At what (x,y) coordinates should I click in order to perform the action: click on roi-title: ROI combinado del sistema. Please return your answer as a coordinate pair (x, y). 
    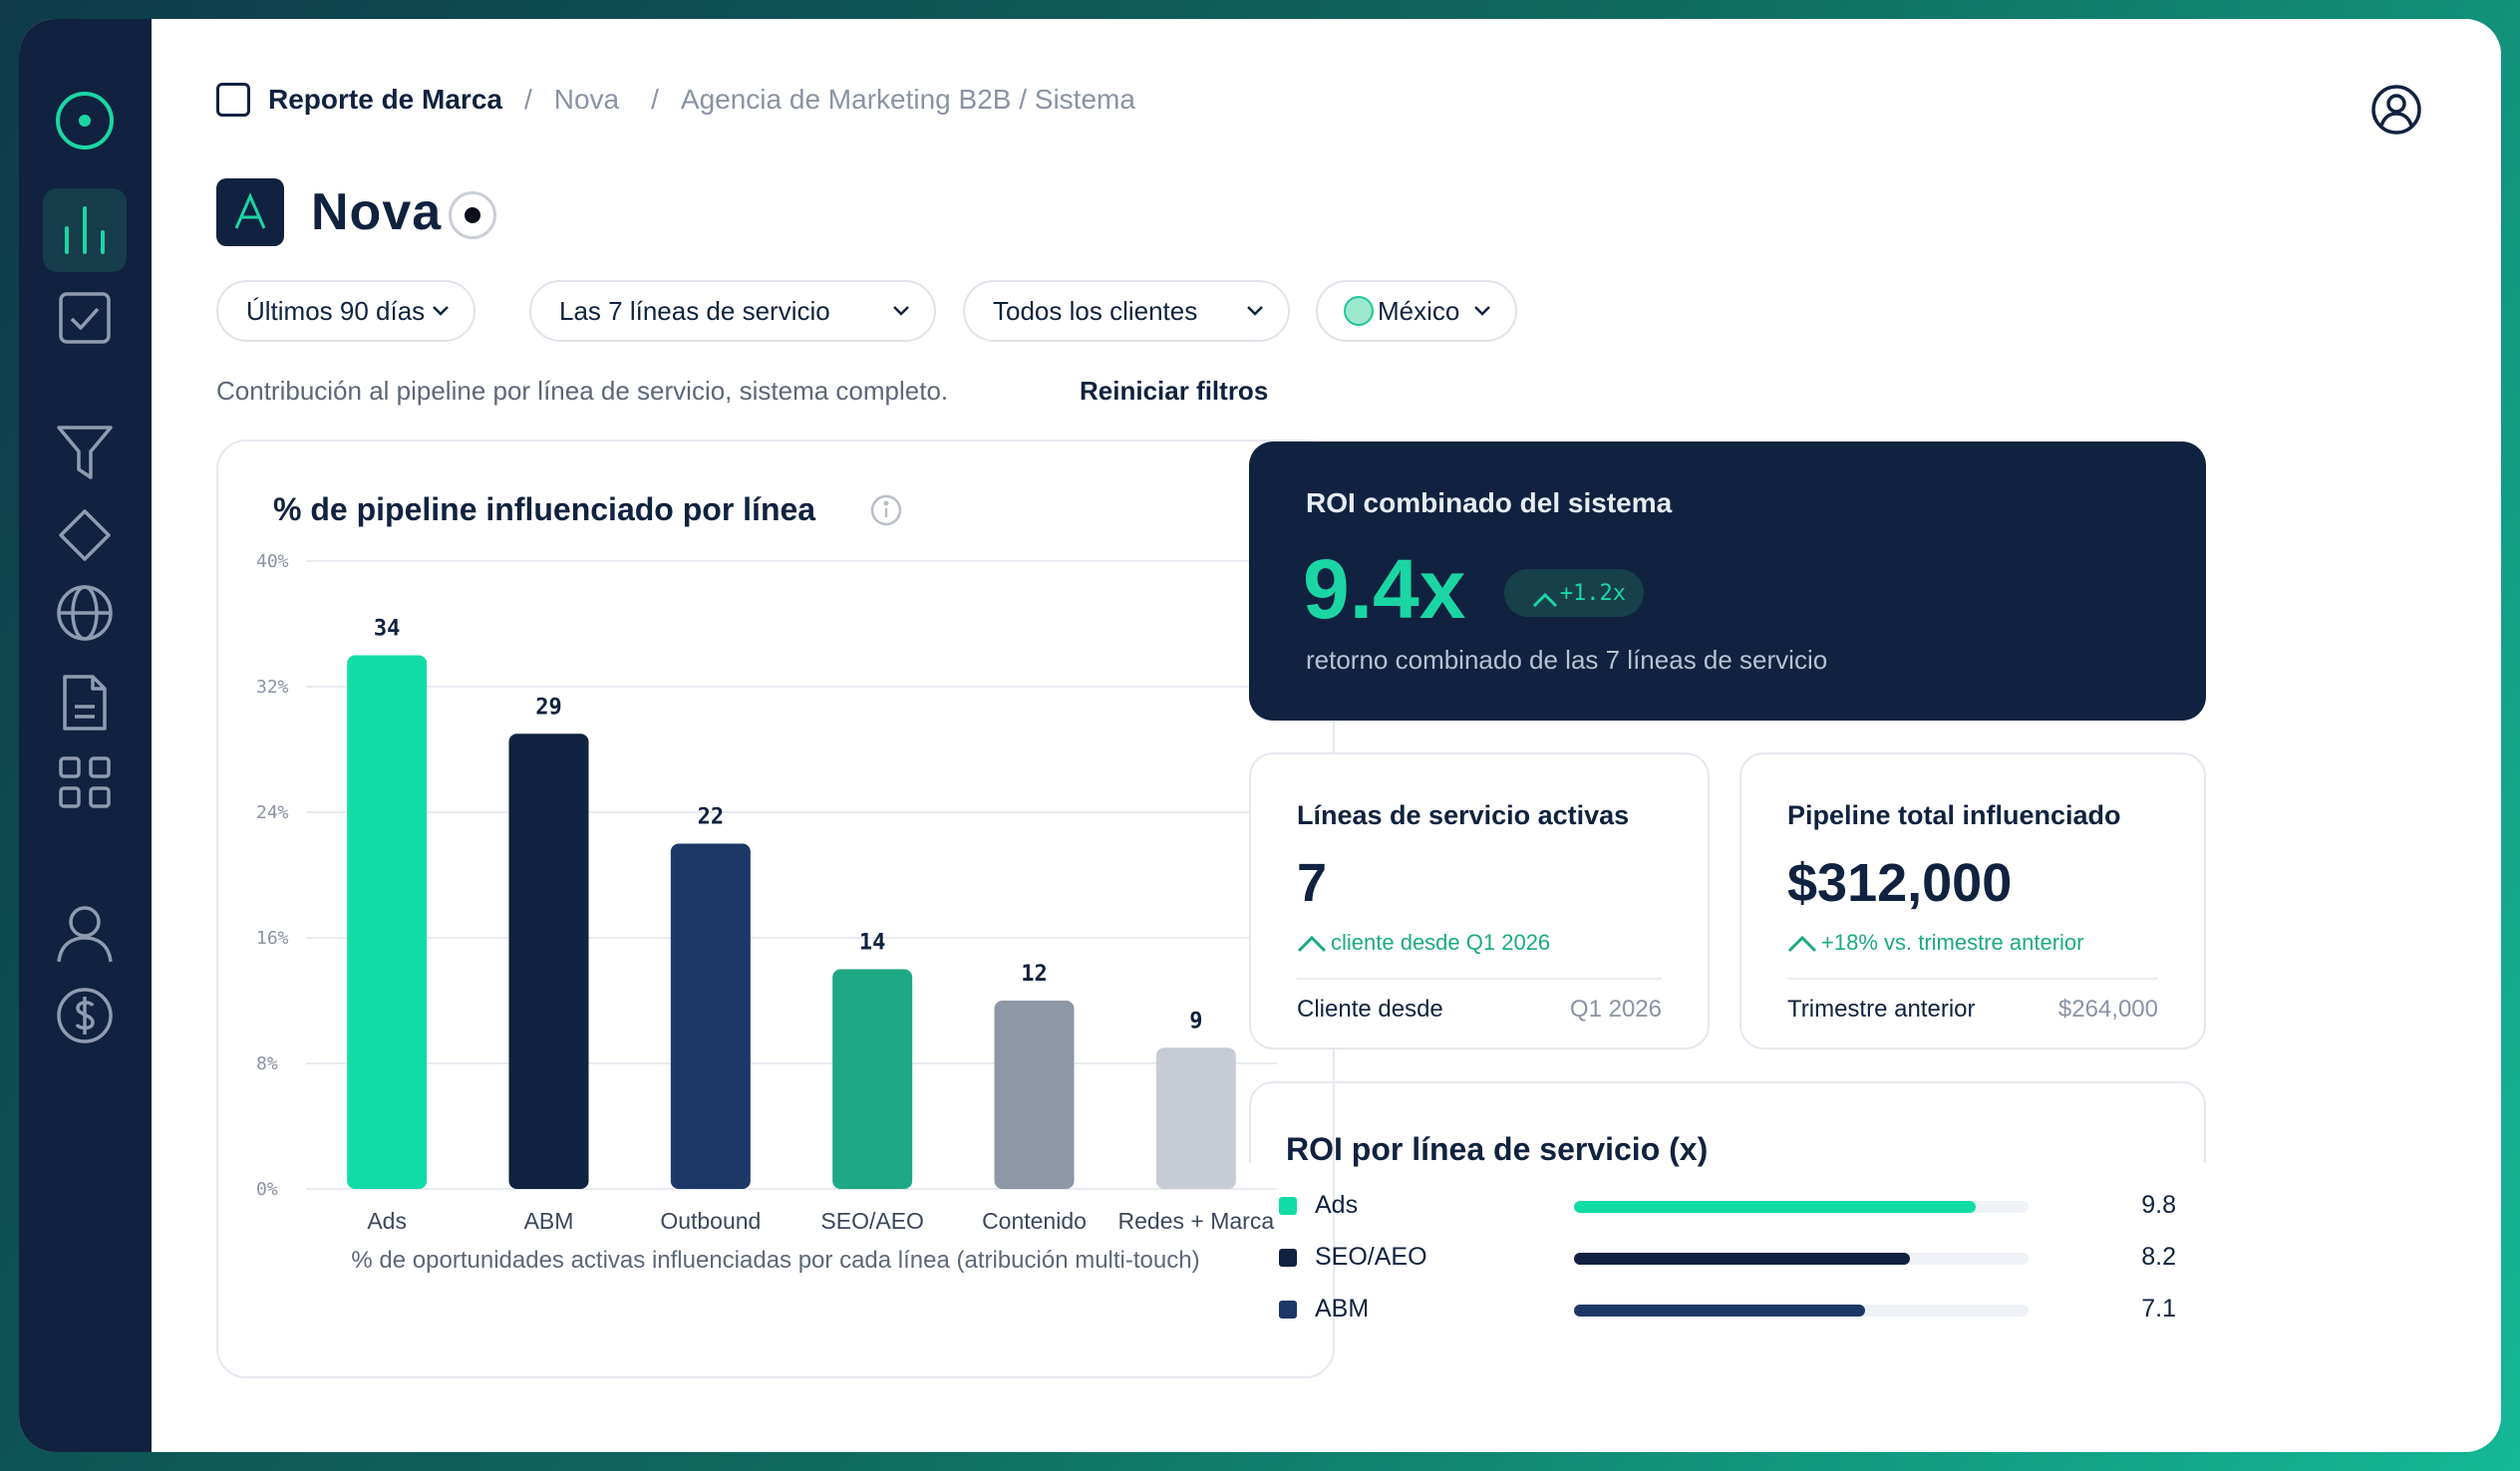
    Looking at the image, I should click on (1489, 502).